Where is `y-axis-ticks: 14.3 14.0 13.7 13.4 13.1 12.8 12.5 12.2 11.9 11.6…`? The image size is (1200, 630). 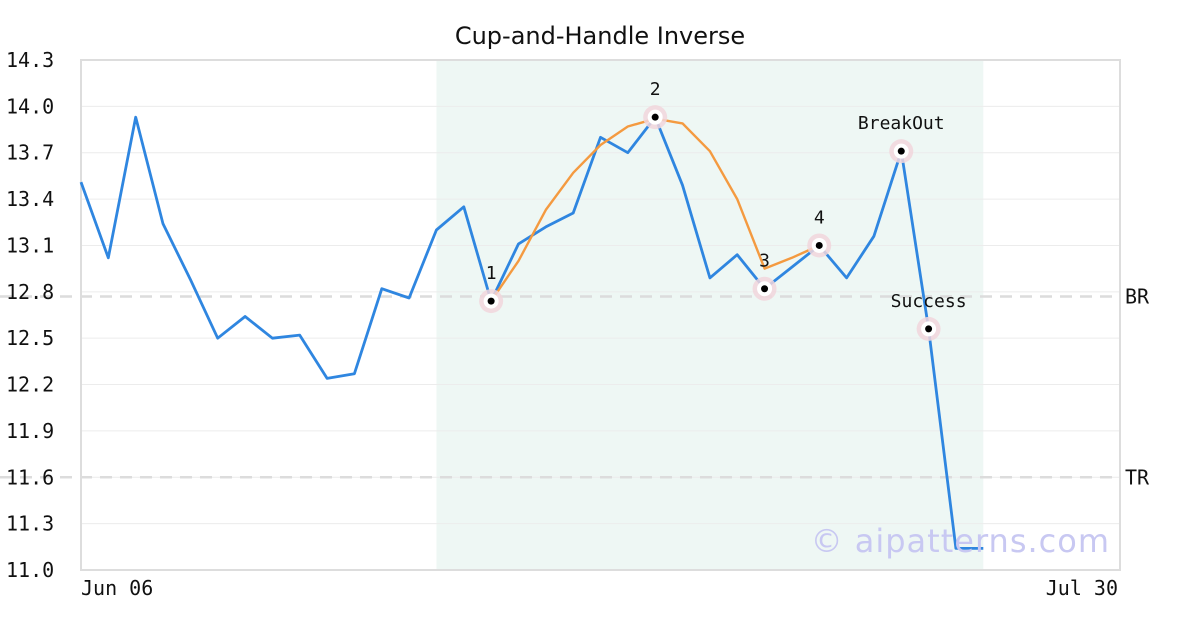 y-axis-ticks: 14.3 14.0 13.7 13.4 13.1 12.8 12.5 12.2 11.9 11.6… is located at coordinates (30, 315).